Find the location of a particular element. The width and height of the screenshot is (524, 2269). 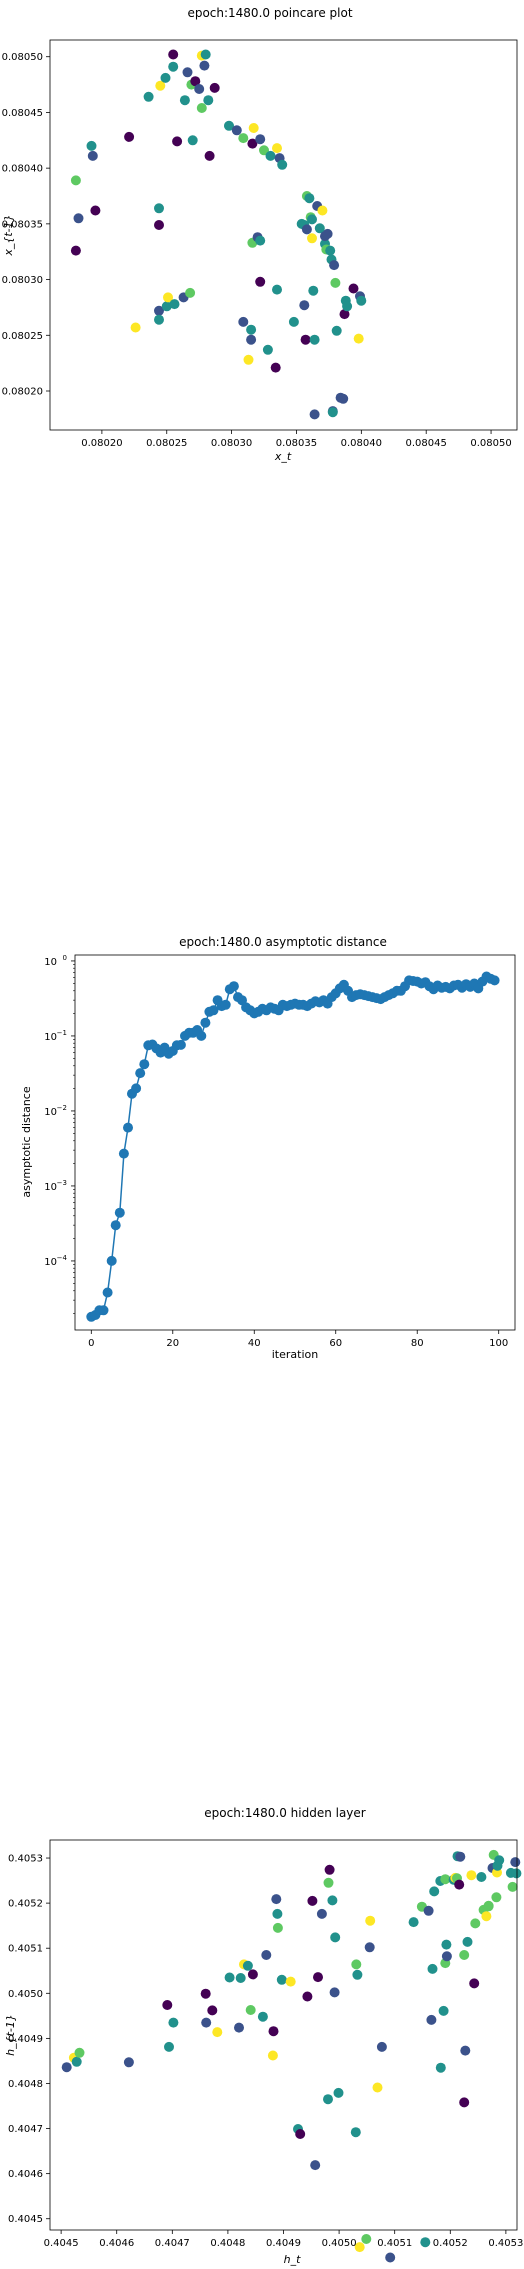

hidden-y-label: h_{t-1} is located at coordinates (10, 2035).